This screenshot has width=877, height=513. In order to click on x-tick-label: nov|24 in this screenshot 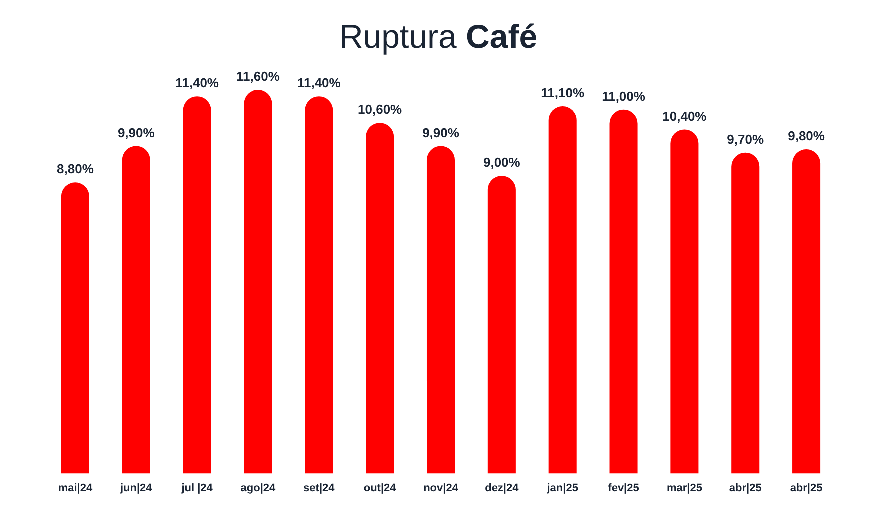, I will do `click(442, 488)`.